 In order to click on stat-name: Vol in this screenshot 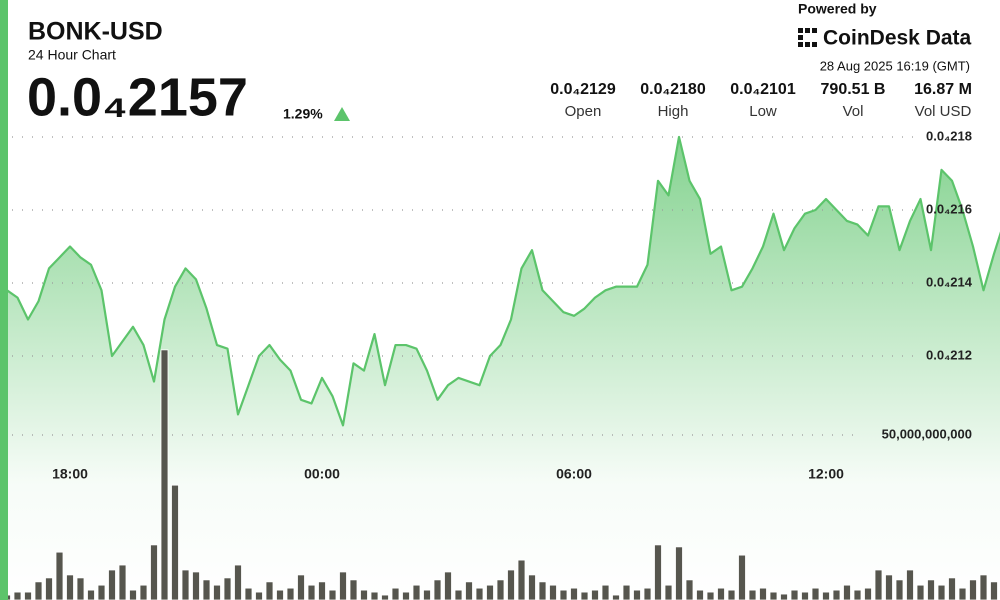, I will do `click(853, 111)`.